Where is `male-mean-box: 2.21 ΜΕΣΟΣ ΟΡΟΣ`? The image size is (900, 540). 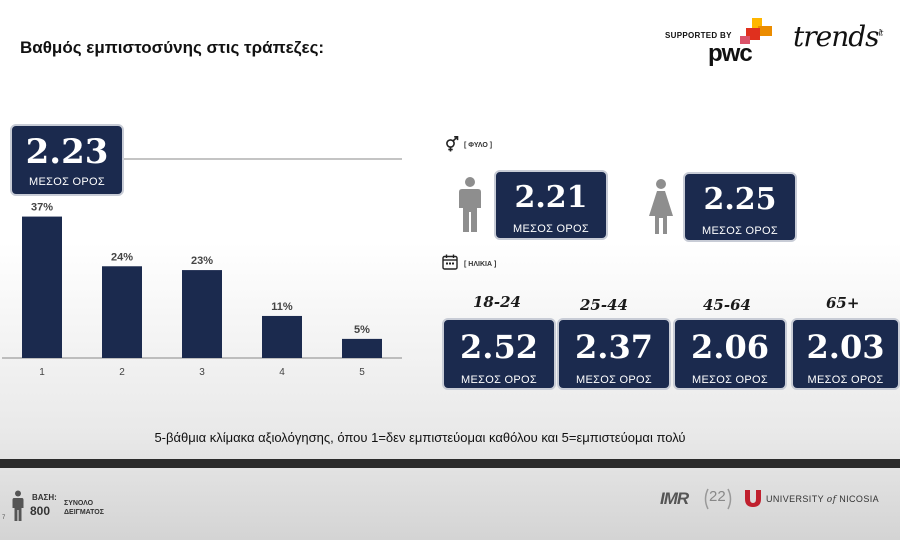
male-mean-box: 2.21 ΜΕΣΟΣ ΟΡΟΣ is located at coordinates (551, 205).